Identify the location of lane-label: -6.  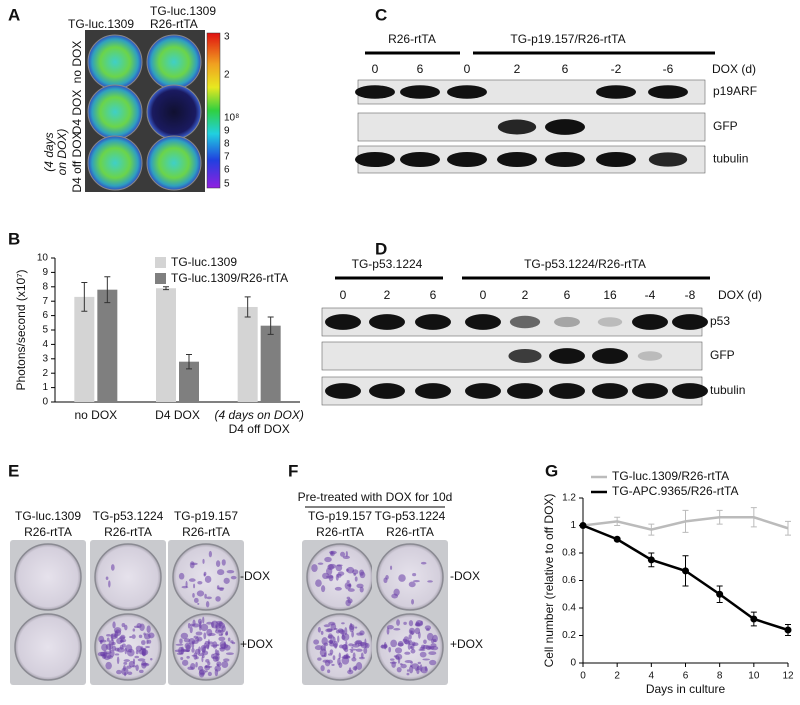
(668, 69).